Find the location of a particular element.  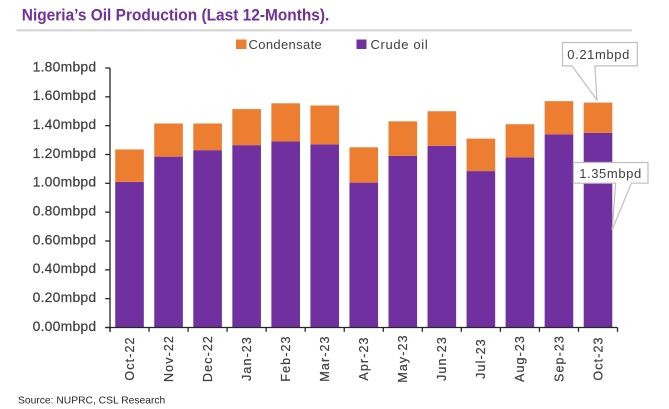

svg-text: 1.35mbpd is located at coordinates (610, 173).